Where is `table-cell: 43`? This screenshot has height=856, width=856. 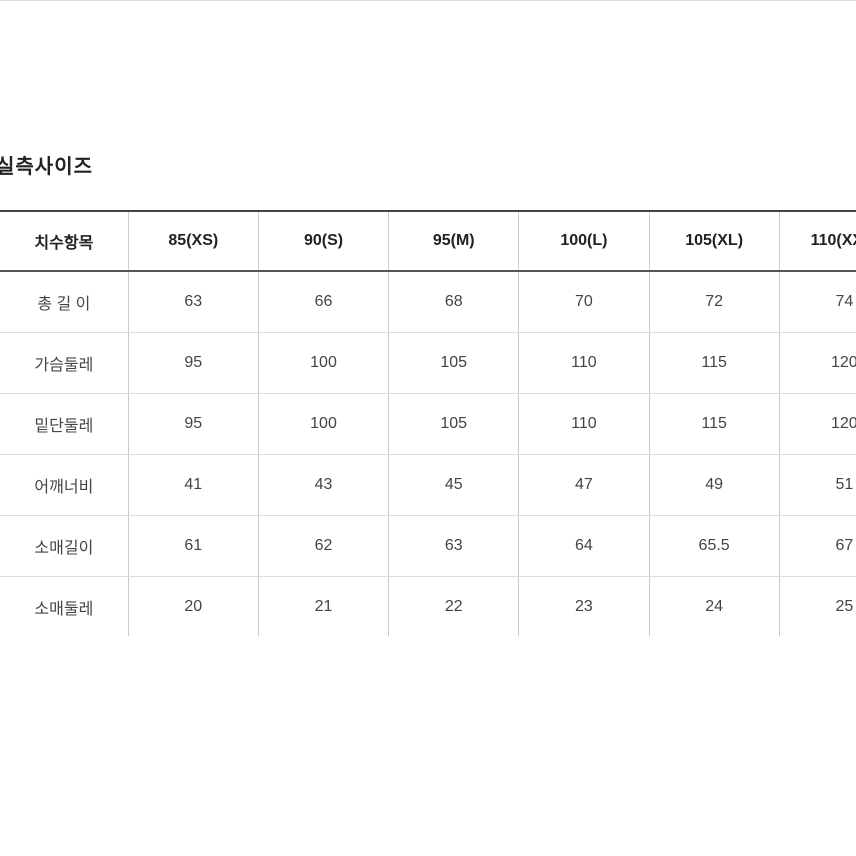
table-cell: 43 is located at coordinates (324, 485).